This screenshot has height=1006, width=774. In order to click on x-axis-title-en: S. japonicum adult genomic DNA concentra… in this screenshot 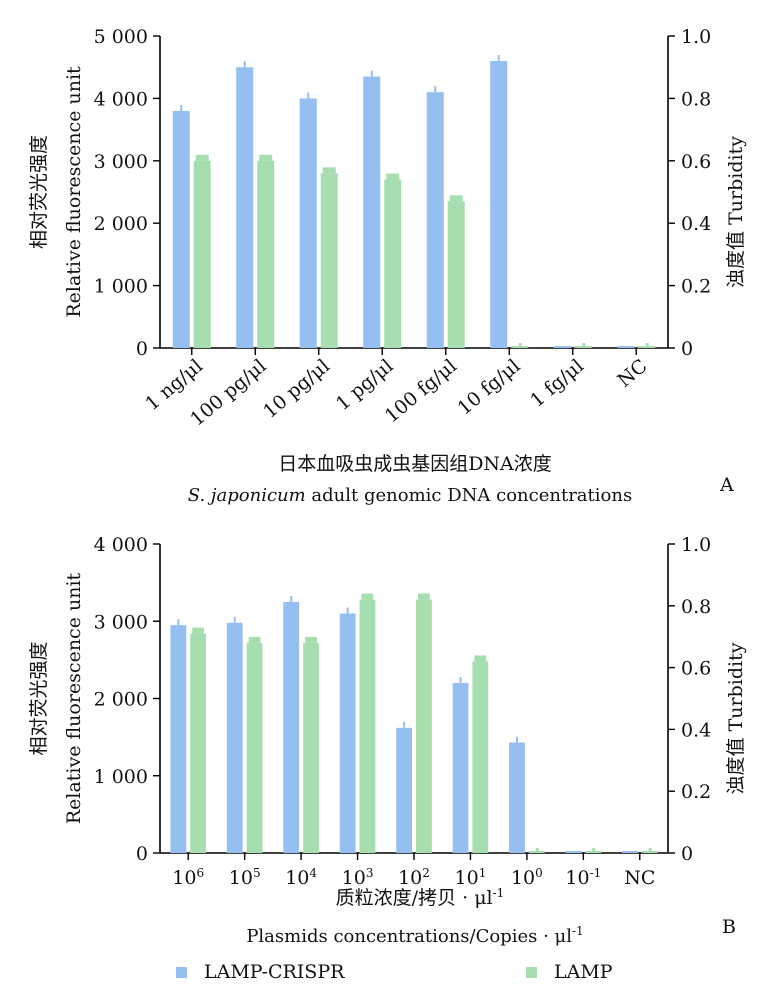, I will do `click(410, 495)`.